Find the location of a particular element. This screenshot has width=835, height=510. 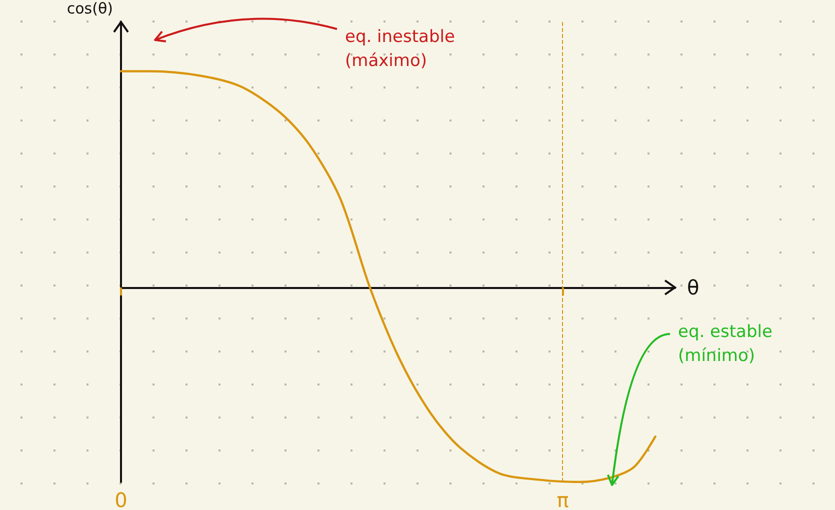

x-tick-label: 0 is located at coordinates (121, 499).